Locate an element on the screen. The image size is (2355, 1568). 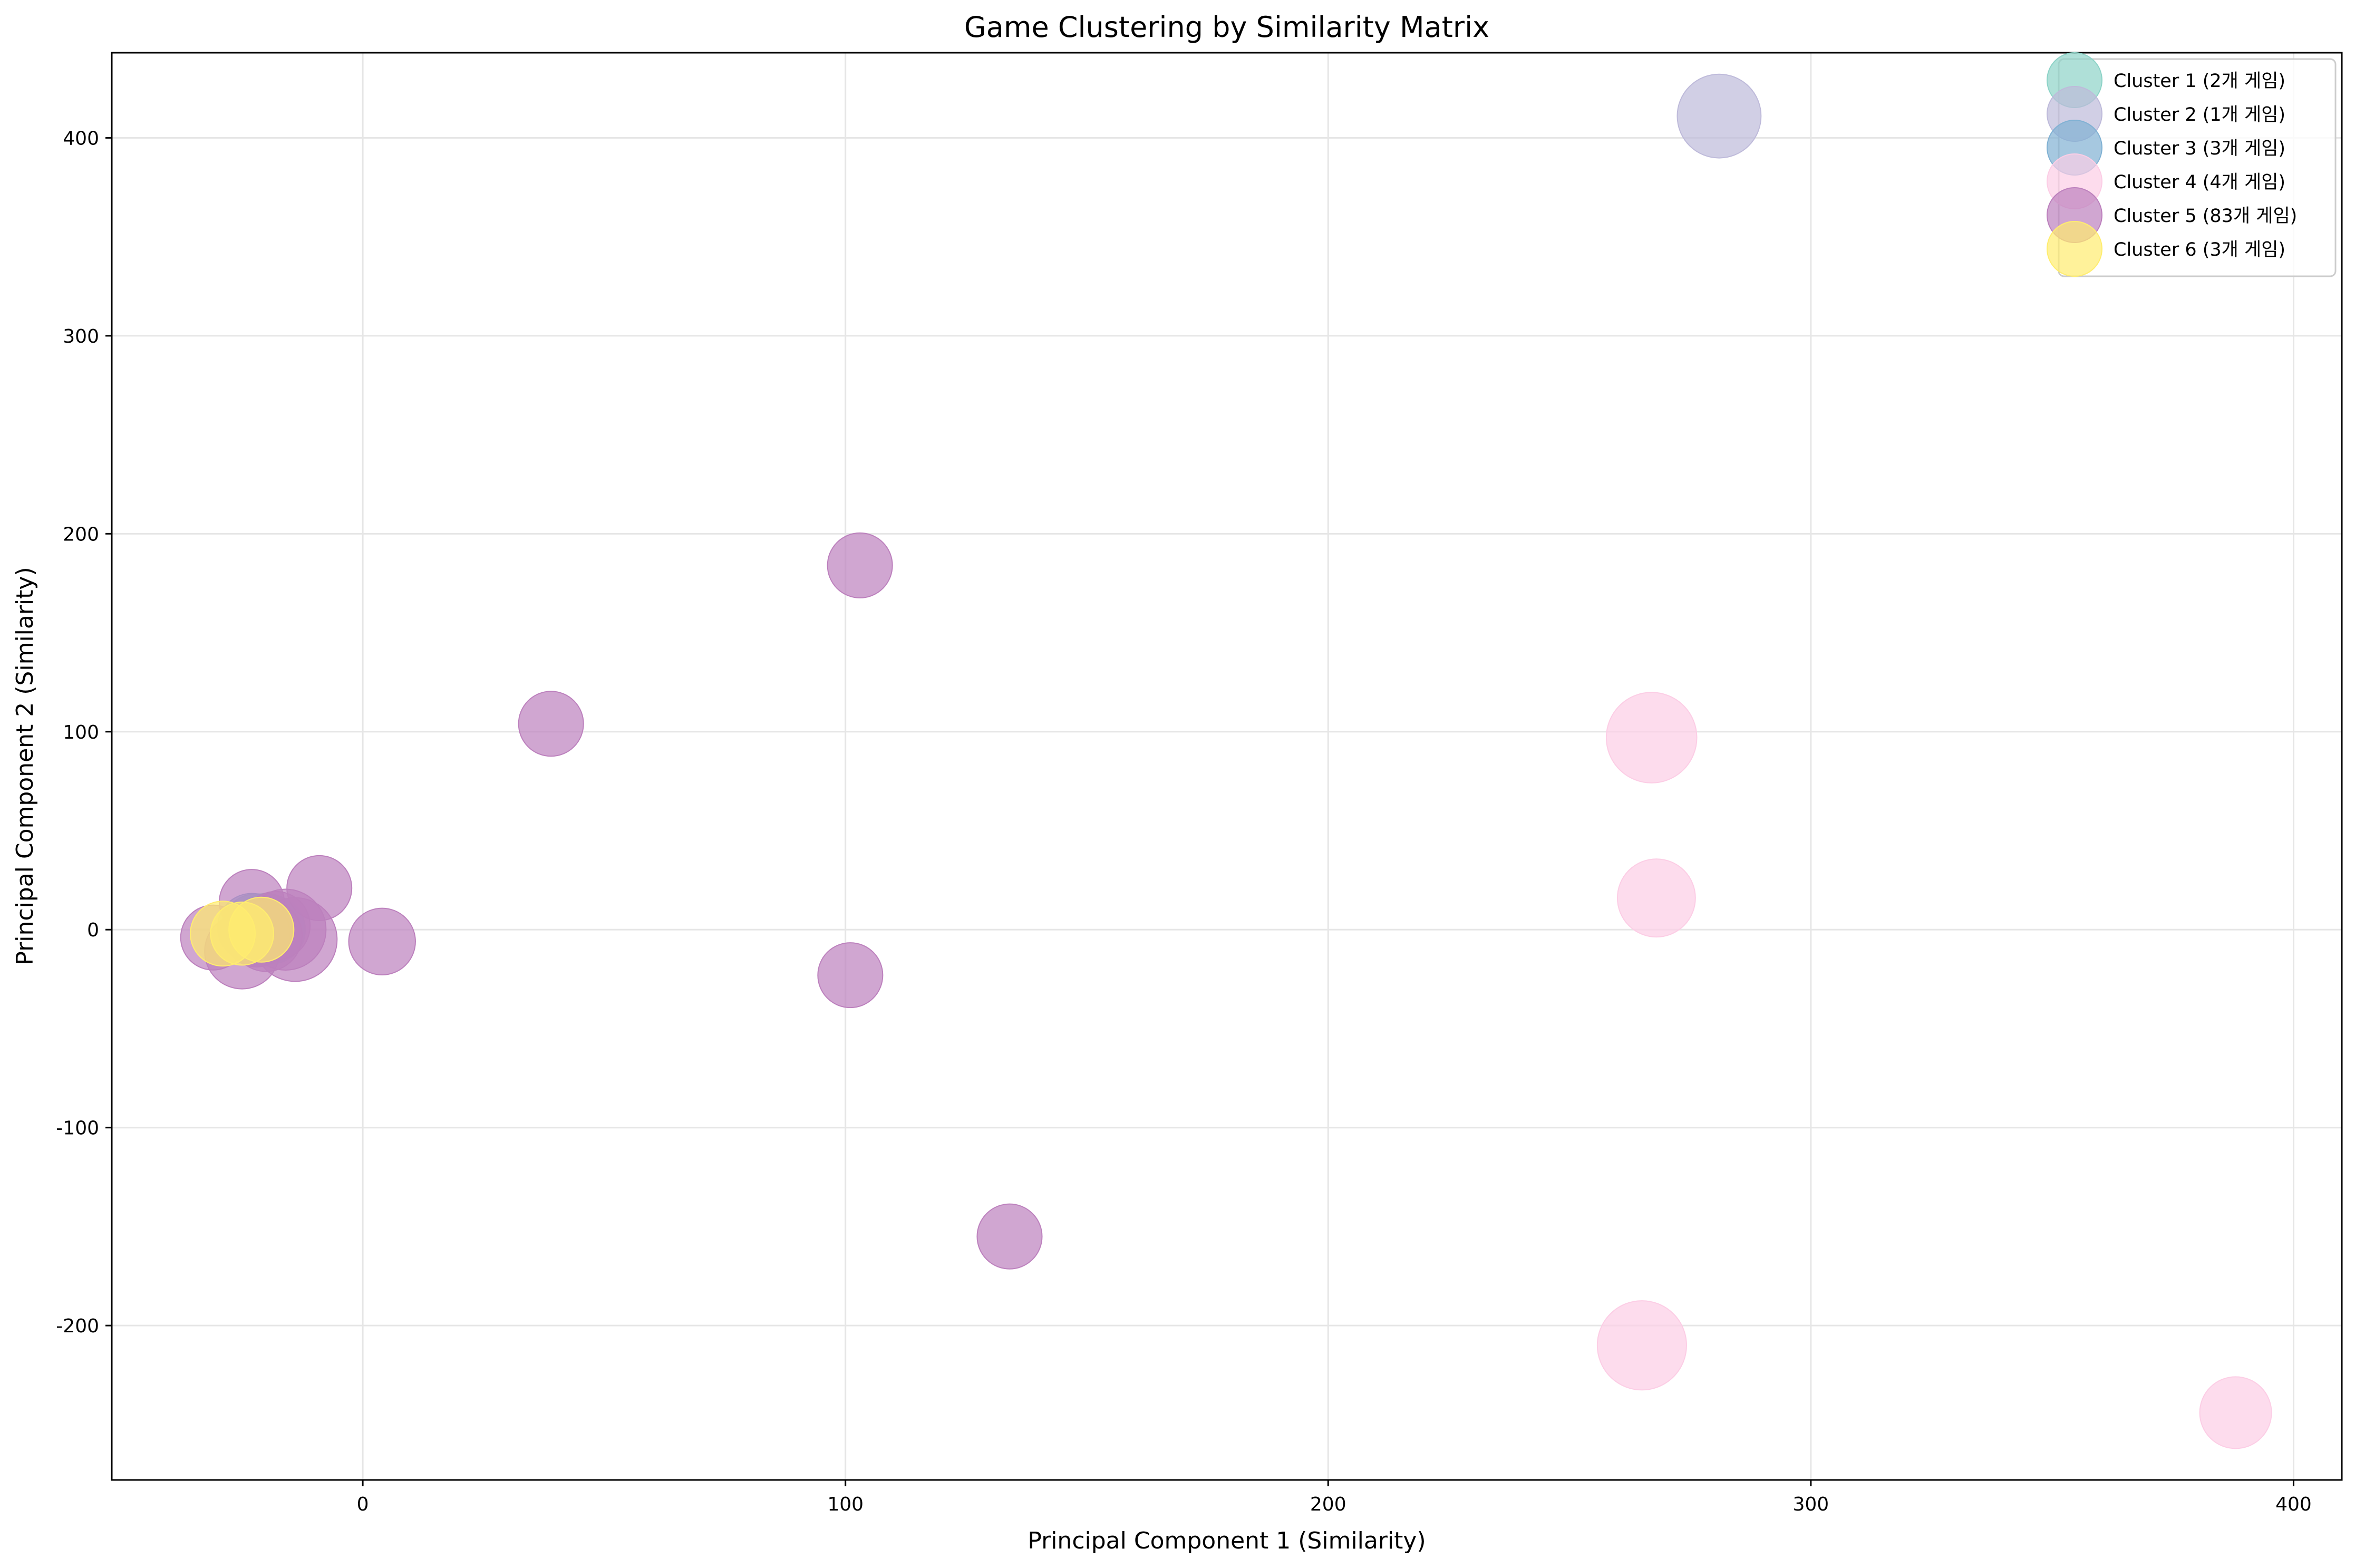
y-tick-label: 0 is located at coordinates (93, 930).